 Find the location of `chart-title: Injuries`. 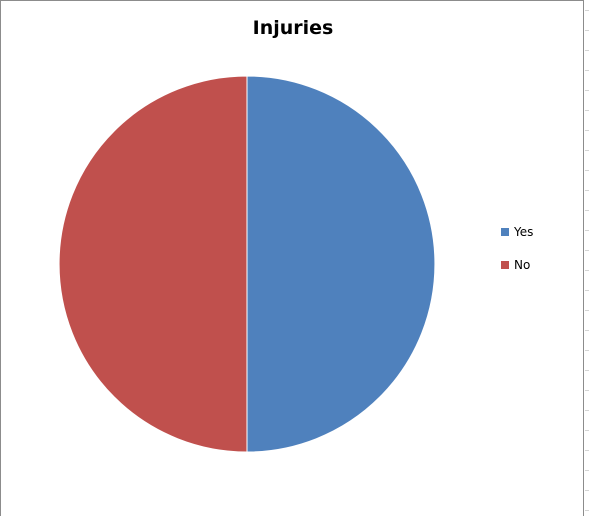

chart-title: Injuries is located at coordinates (293, 28).